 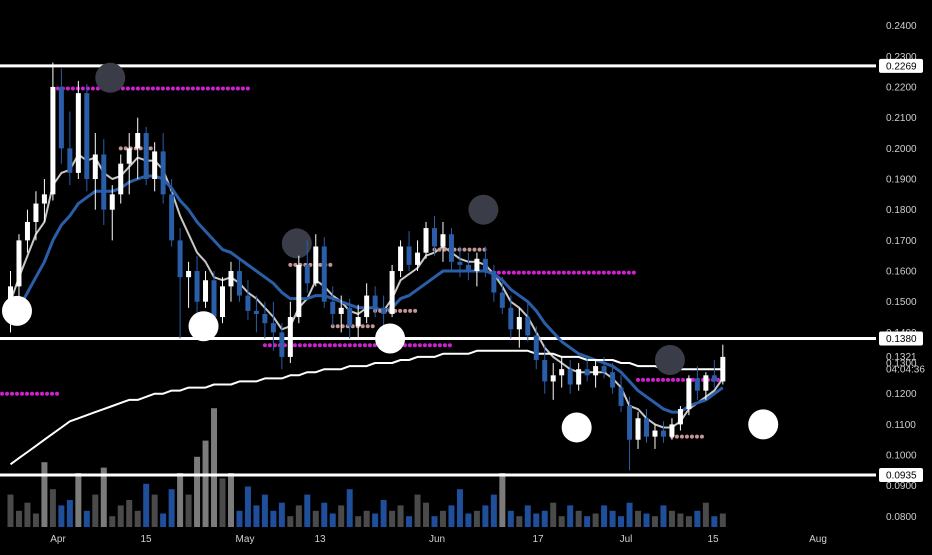 What do you see at coordinates (901, 474) in the screenshot?
I see `level-price-badge` at bounding box center [901, 474].